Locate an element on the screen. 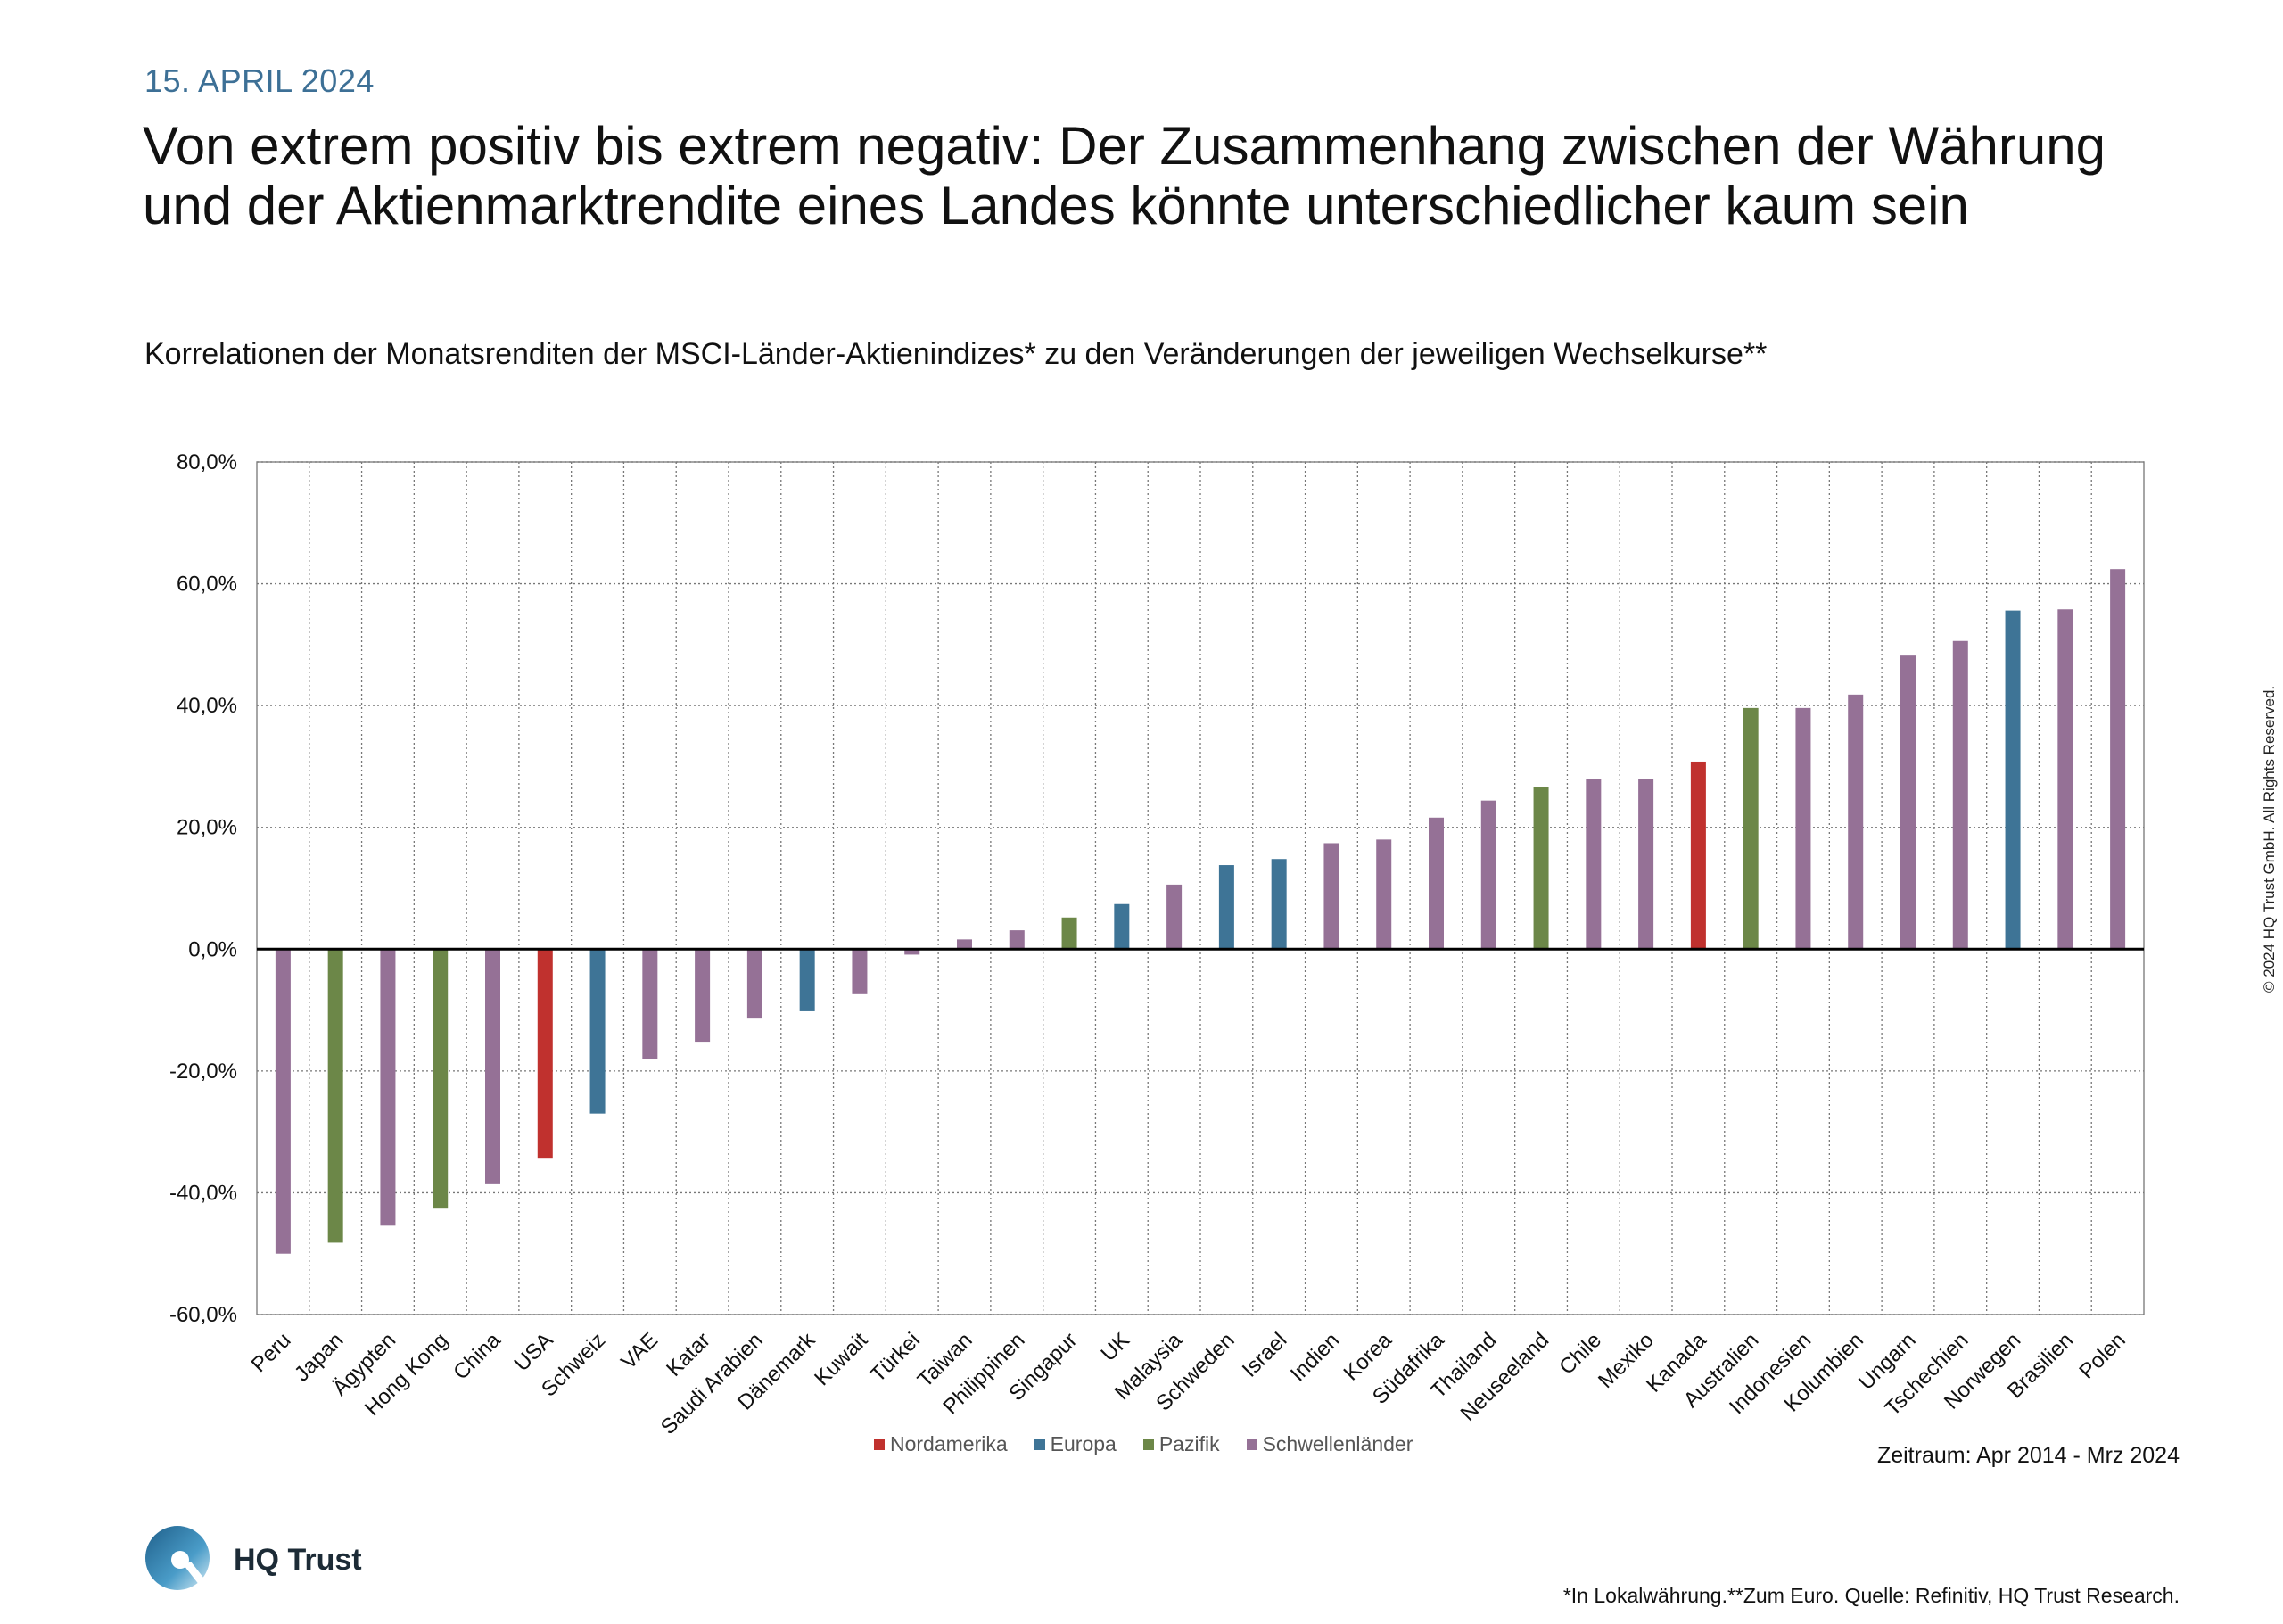 This screenshot has width=2283, height=1624. x-tick-label: USA is located at coordinates (534, 1352).